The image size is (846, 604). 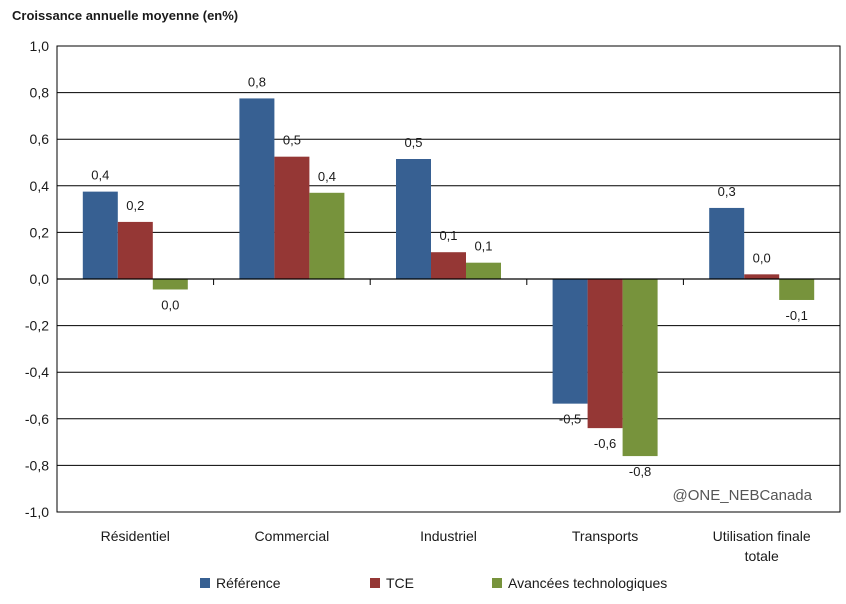 What do you see at coordinates (257, 81) in the screenshot?
I see `data-label: 0,8` at bounding box center [257, 81].